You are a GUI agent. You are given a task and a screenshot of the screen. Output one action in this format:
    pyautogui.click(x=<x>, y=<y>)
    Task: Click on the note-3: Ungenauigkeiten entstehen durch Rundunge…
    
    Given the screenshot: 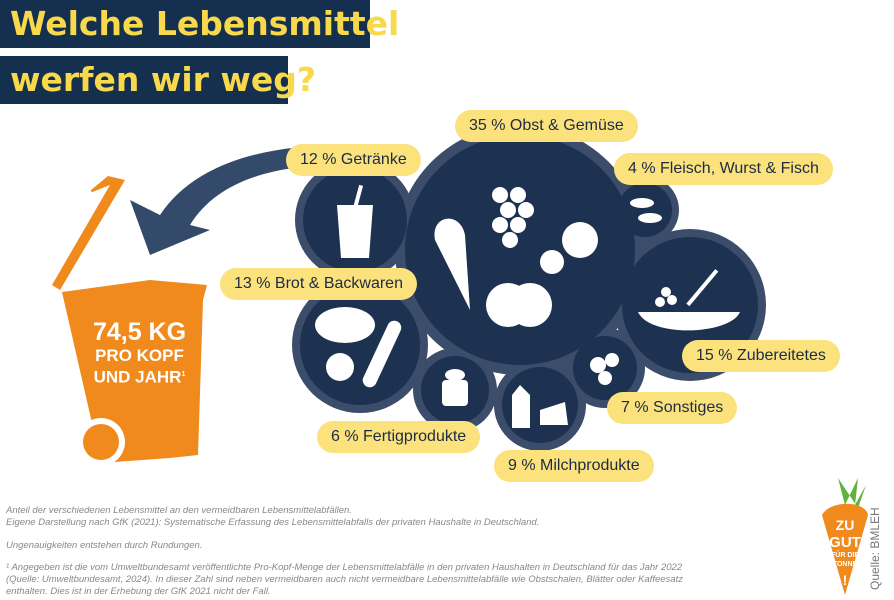 What is the action you would take?
    pyautogui.click(x=104, y=545)
    